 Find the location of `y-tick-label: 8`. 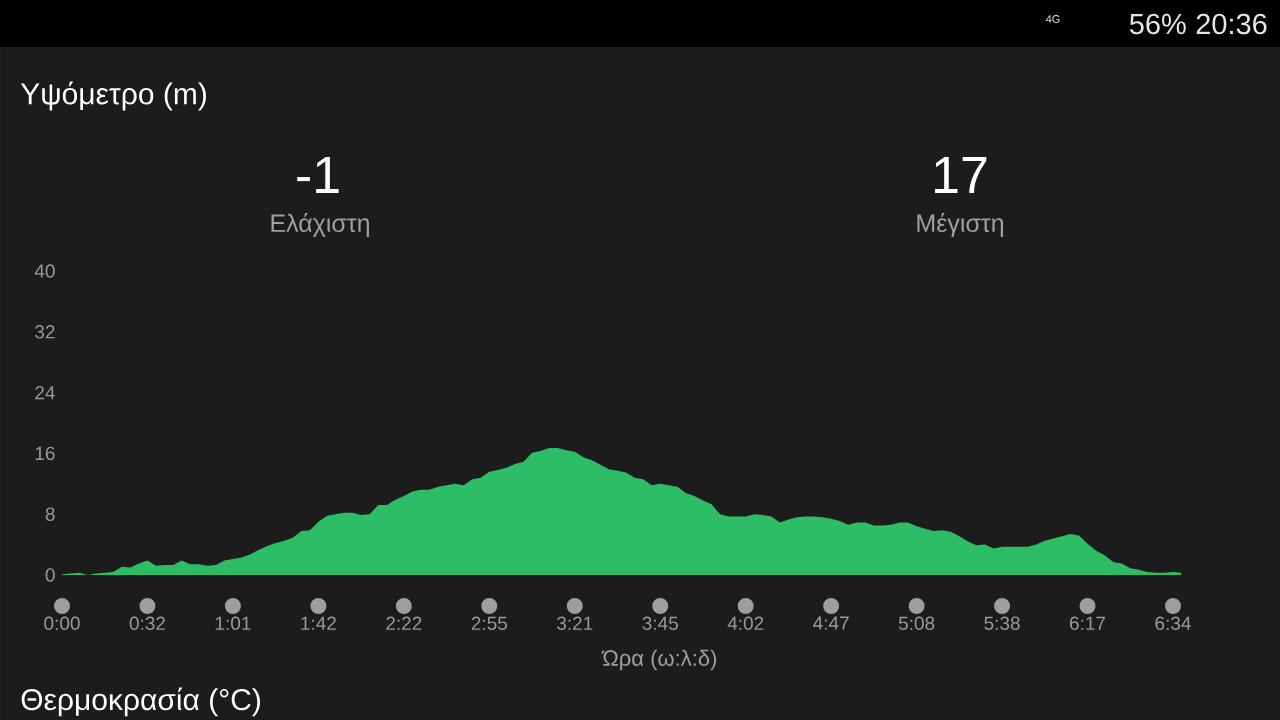

y-tick-label: 8 is located at coordinates (50, 514).